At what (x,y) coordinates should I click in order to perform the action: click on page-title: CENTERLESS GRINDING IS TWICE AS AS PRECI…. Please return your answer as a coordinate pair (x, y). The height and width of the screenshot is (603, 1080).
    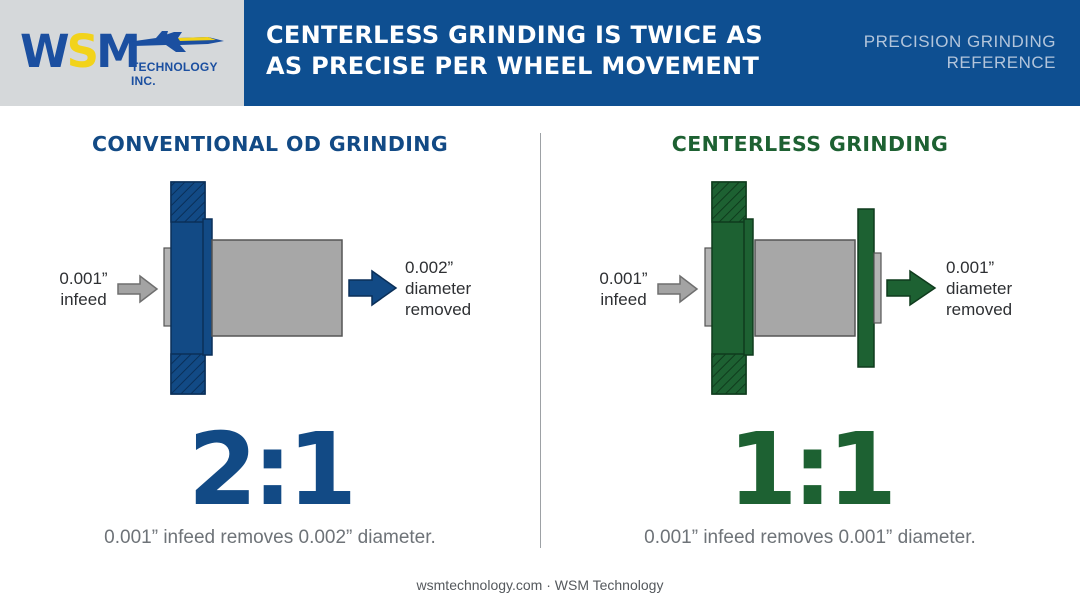
    Looking at the image, I should click on (546, 51).